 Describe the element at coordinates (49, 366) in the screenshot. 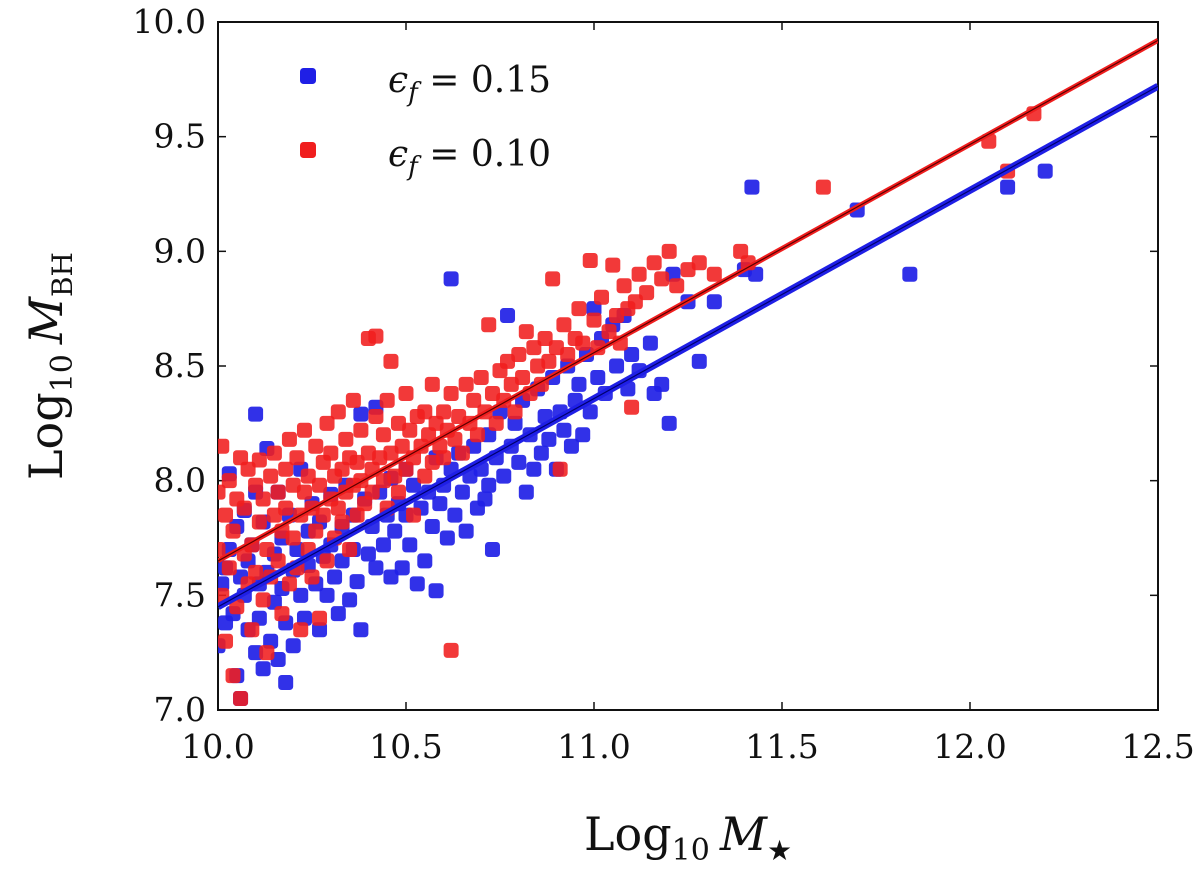

I see `y-axis-title: Log10MBH` at that location.